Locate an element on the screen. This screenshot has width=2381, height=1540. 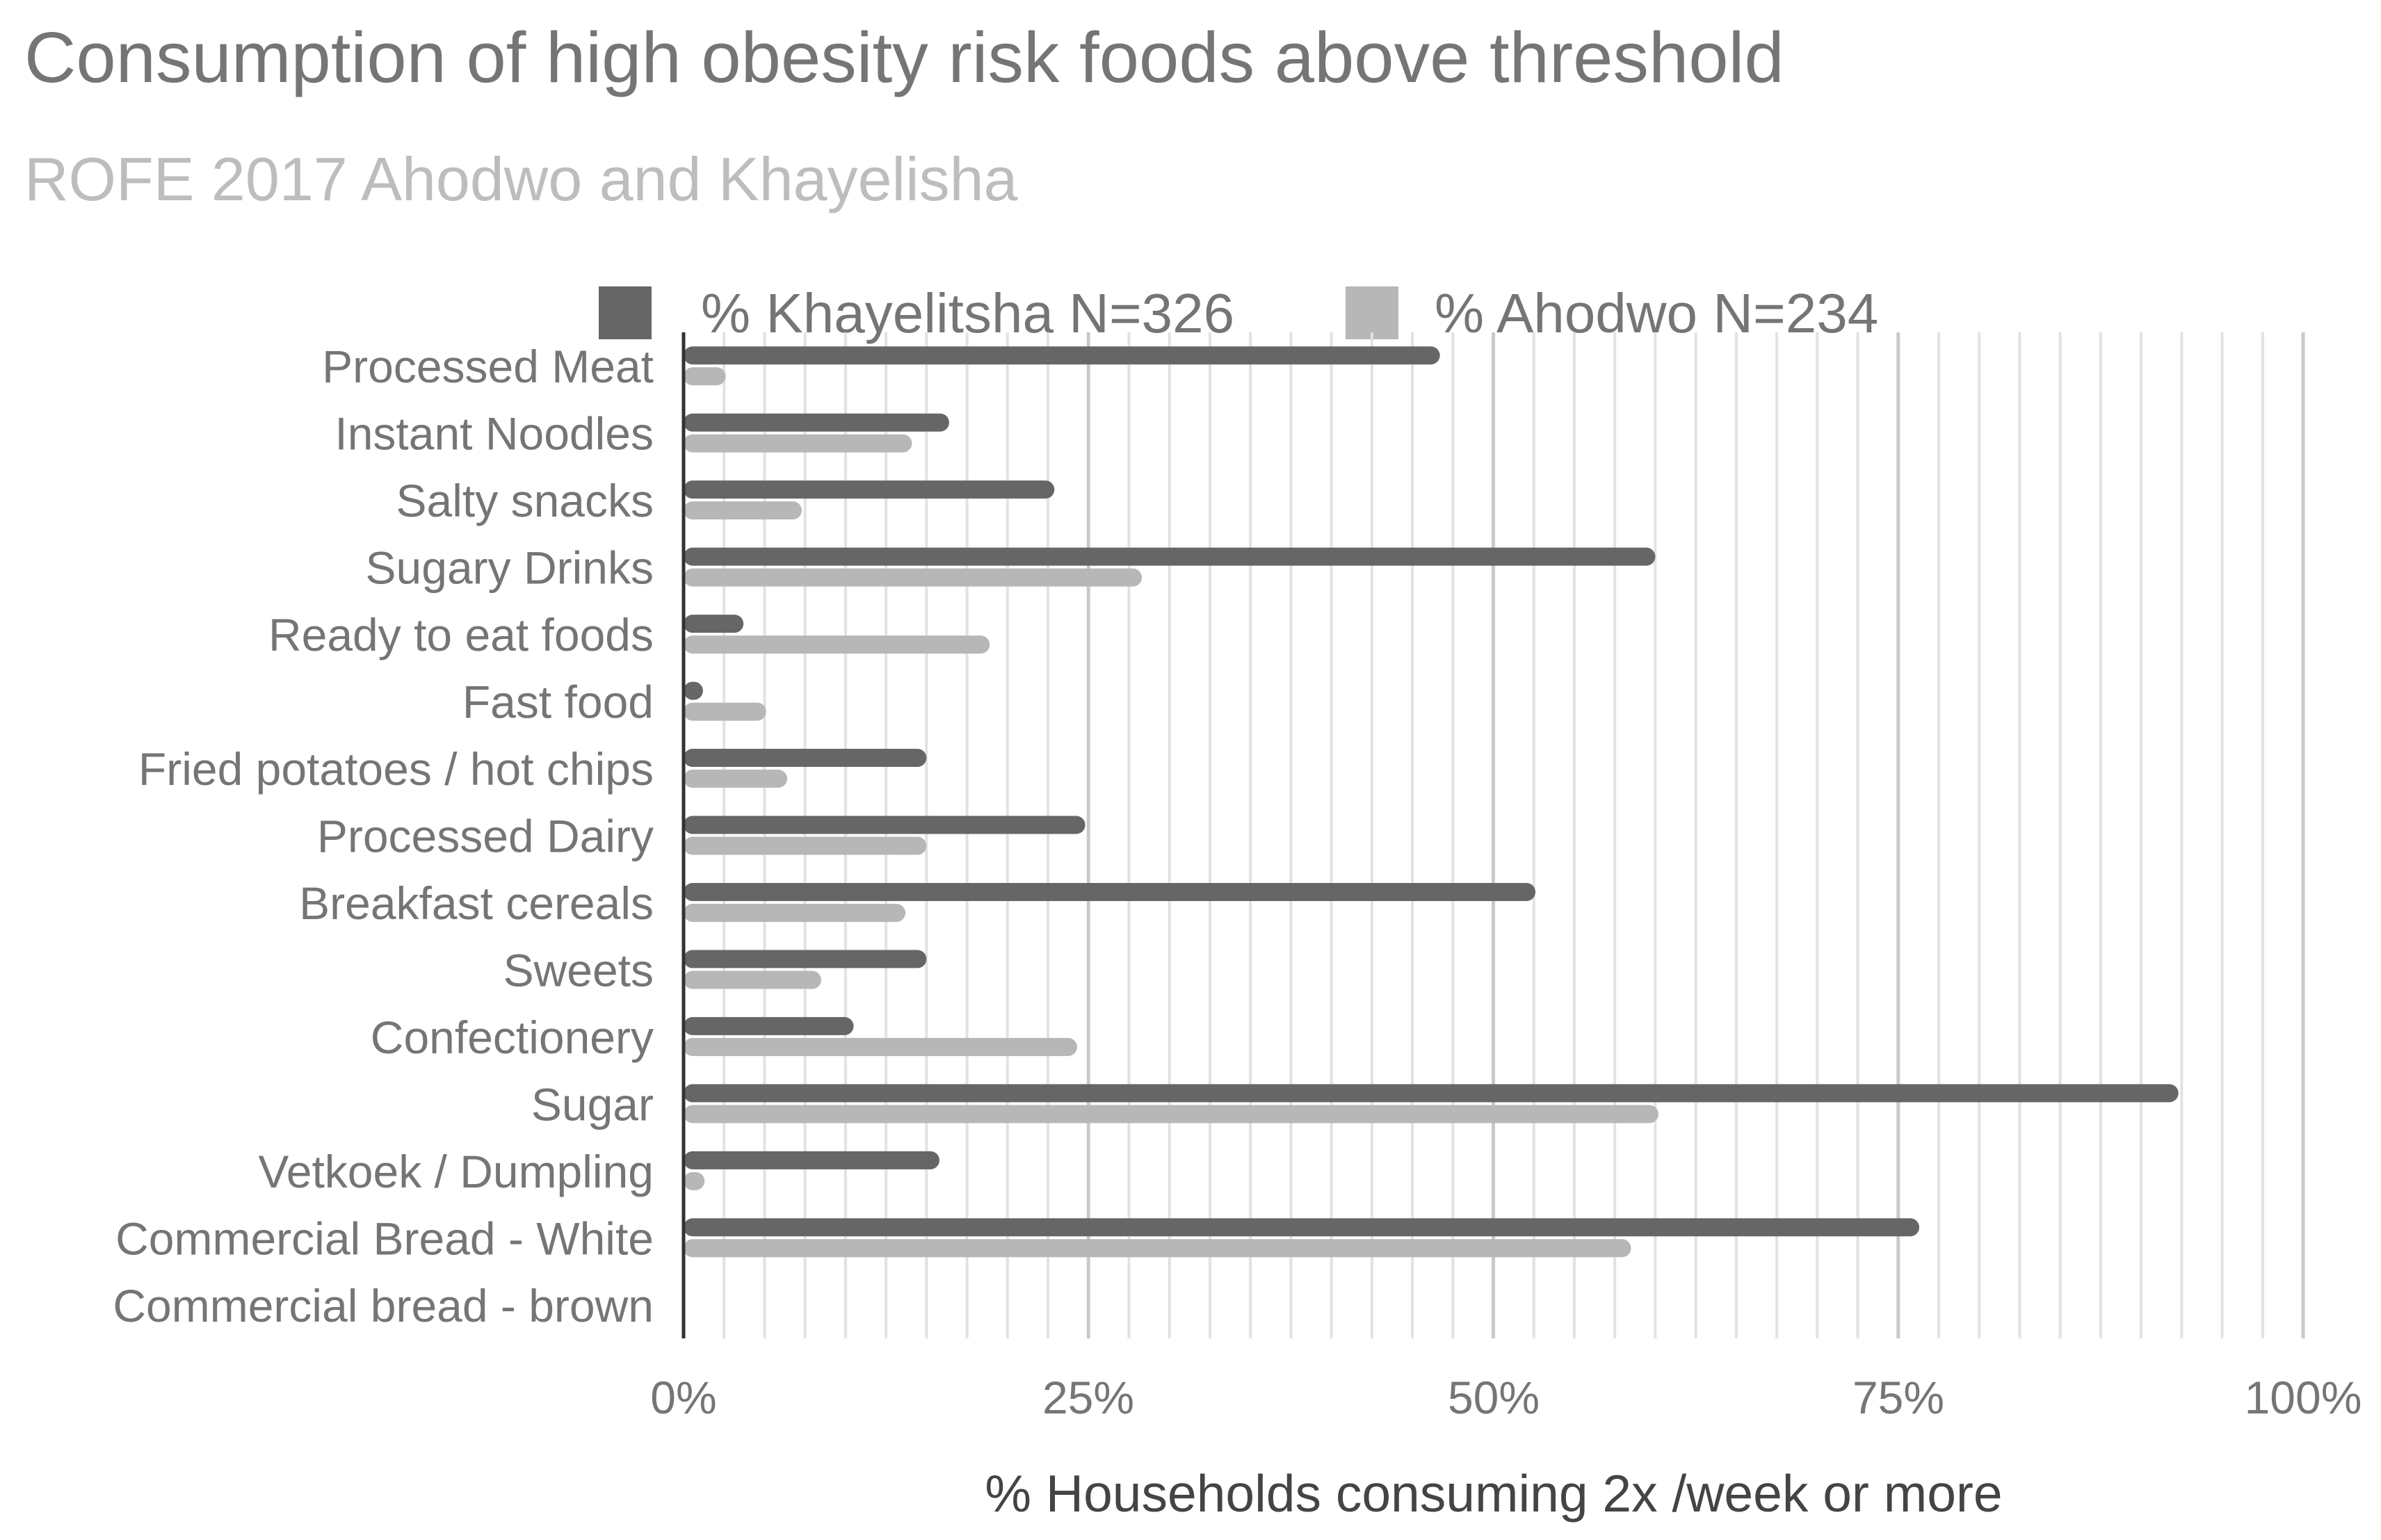
category-label: Processed Dairy is located at coordinates (485, 836).